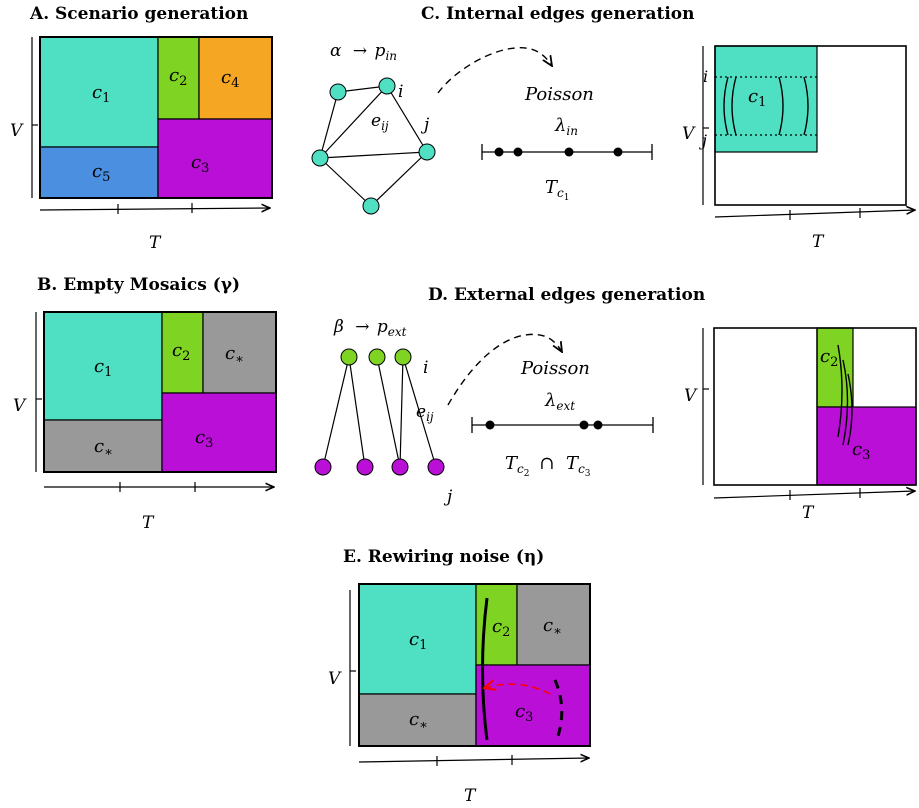  I want to click on panel-b-mosaic: V T c1 c2 c∗ c∗ c3, so click(145, 422).